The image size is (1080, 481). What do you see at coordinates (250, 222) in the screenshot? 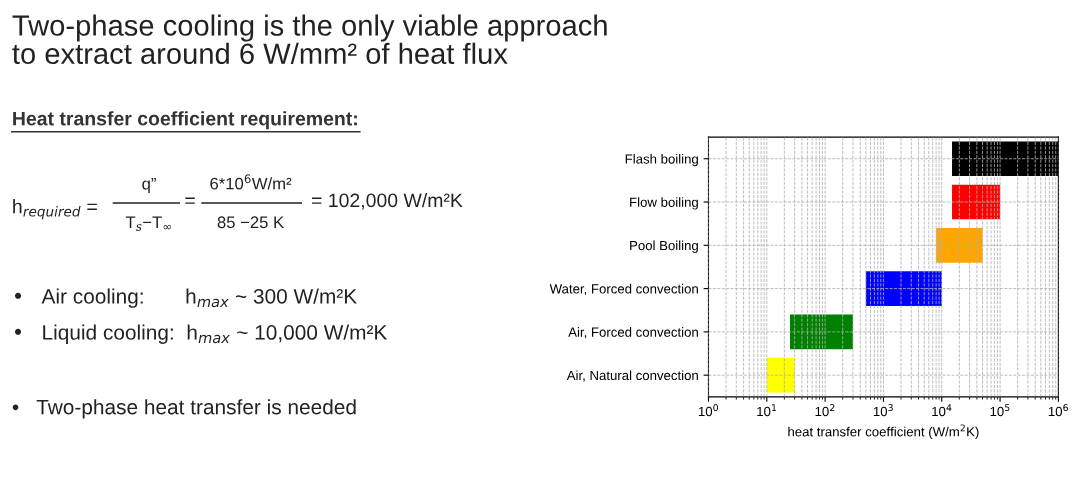
I see `text: 85 −25 K` at bounding box center [250, 222].